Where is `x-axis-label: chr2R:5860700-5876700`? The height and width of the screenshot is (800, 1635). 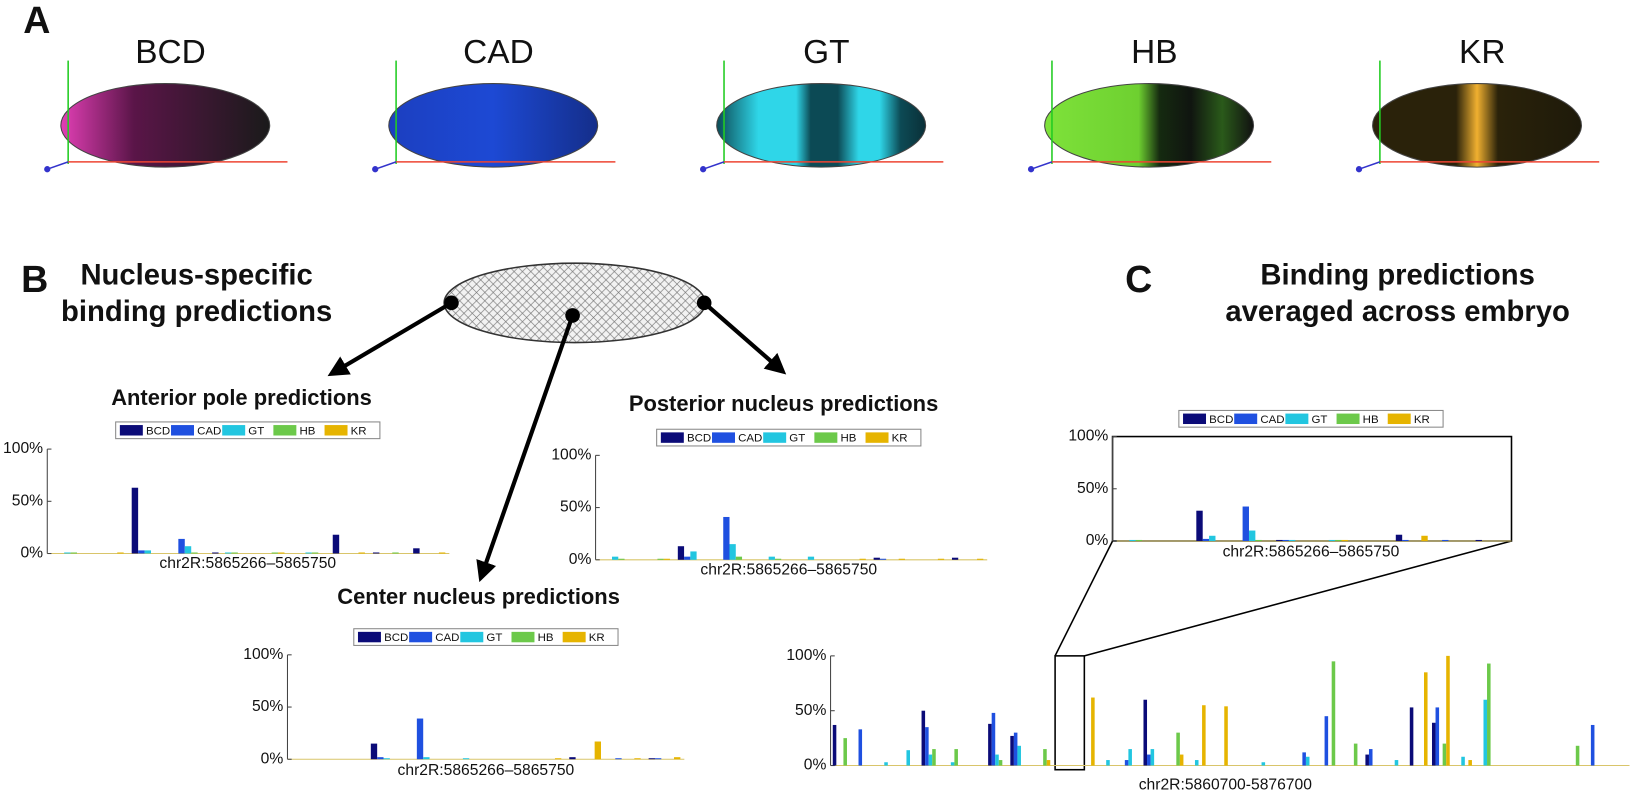 x-axis-label: chr2R:5860700-5876700 is located at coordinates (1226, 785).